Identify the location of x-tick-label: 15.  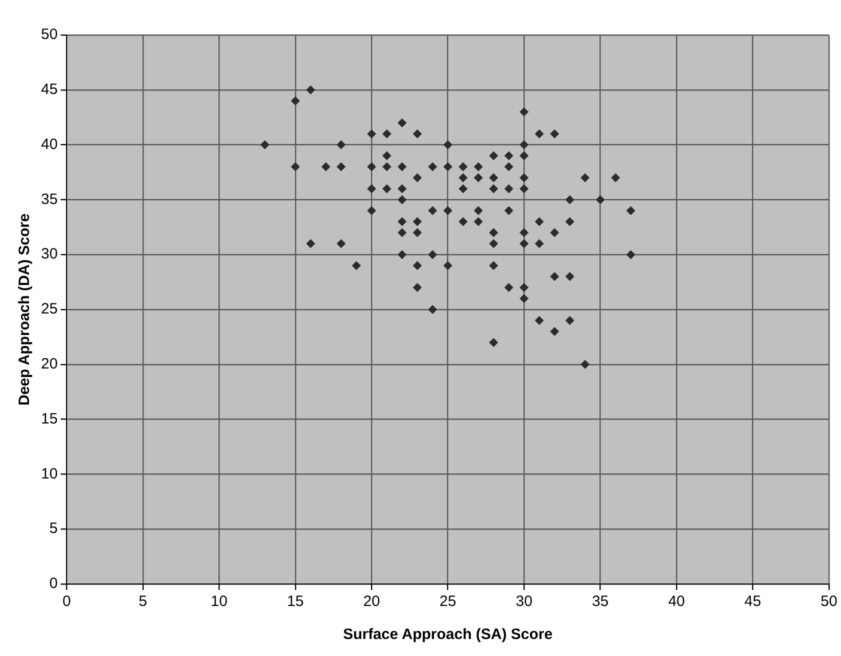
(295, 601).